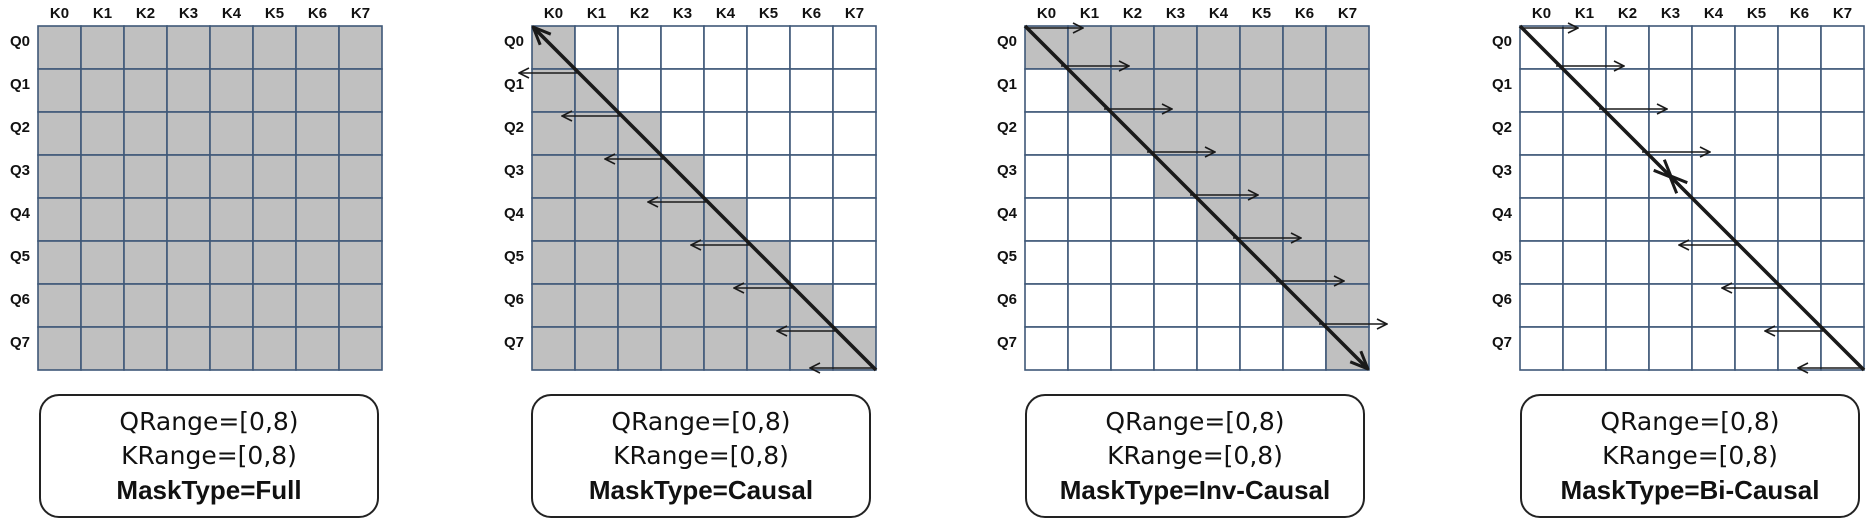 Image resolution: width=1866 pixels, height=526 pixels. I want to click on mask-cell-q7-k7, so click(360, 348).